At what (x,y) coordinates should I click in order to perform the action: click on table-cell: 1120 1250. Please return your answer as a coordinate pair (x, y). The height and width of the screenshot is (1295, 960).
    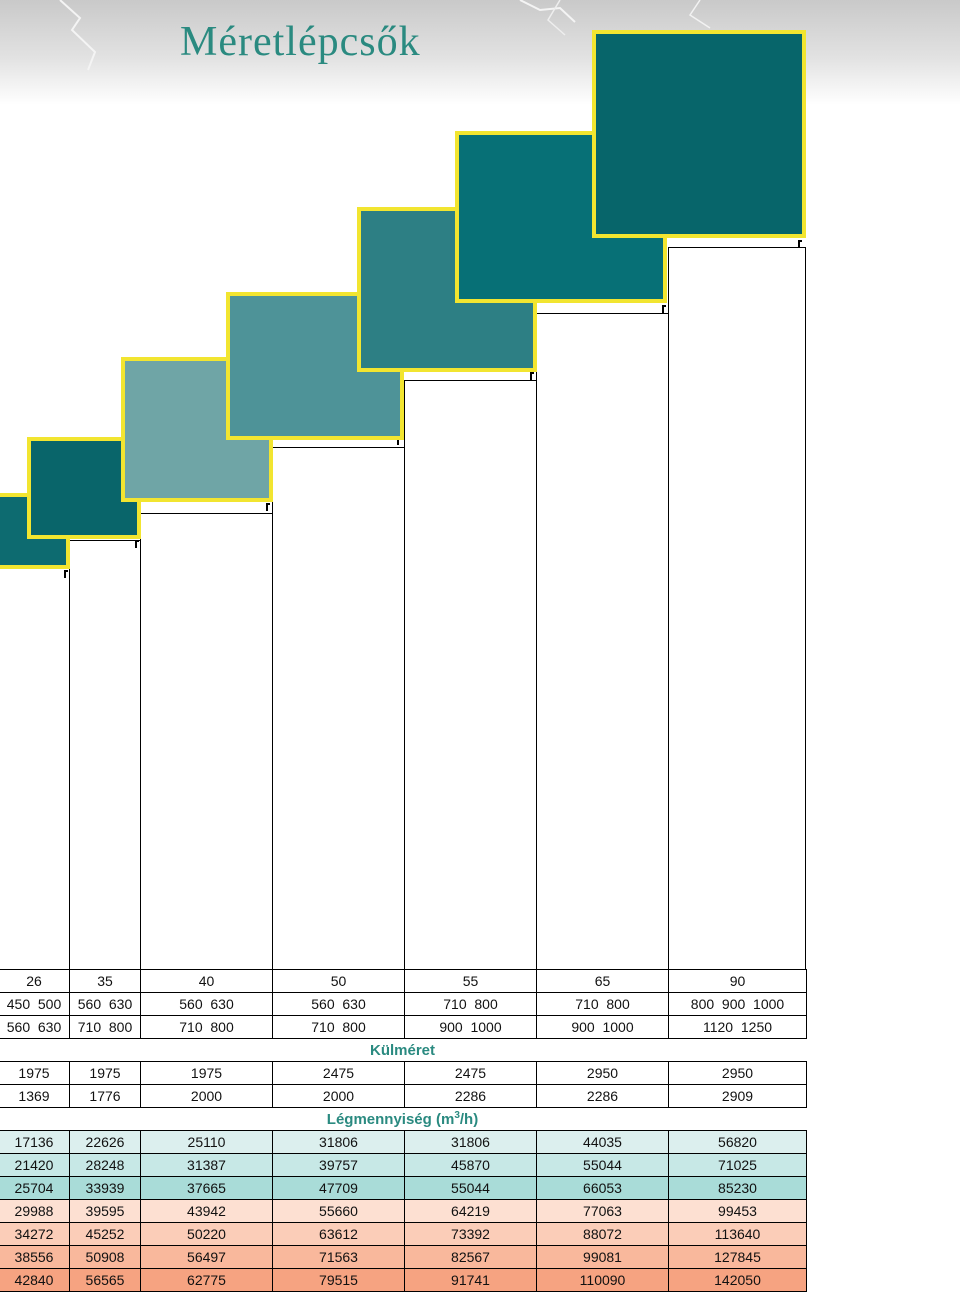
    Looking at the image, I should click on (737, 1027).